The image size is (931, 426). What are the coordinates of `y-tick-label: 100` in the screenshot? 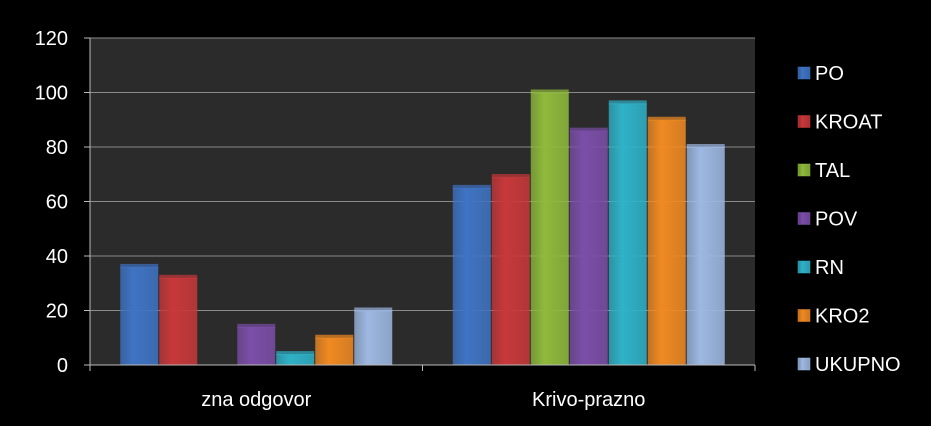 It's located at (51, 94).